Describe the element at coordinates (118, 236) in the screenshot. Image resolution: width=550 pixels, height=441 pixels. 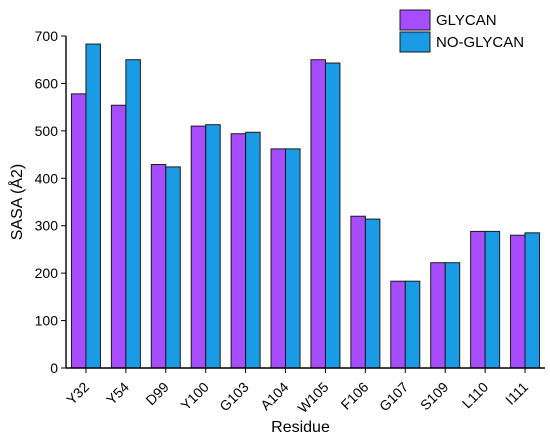
I see `bar-glycan-y54` at that location.